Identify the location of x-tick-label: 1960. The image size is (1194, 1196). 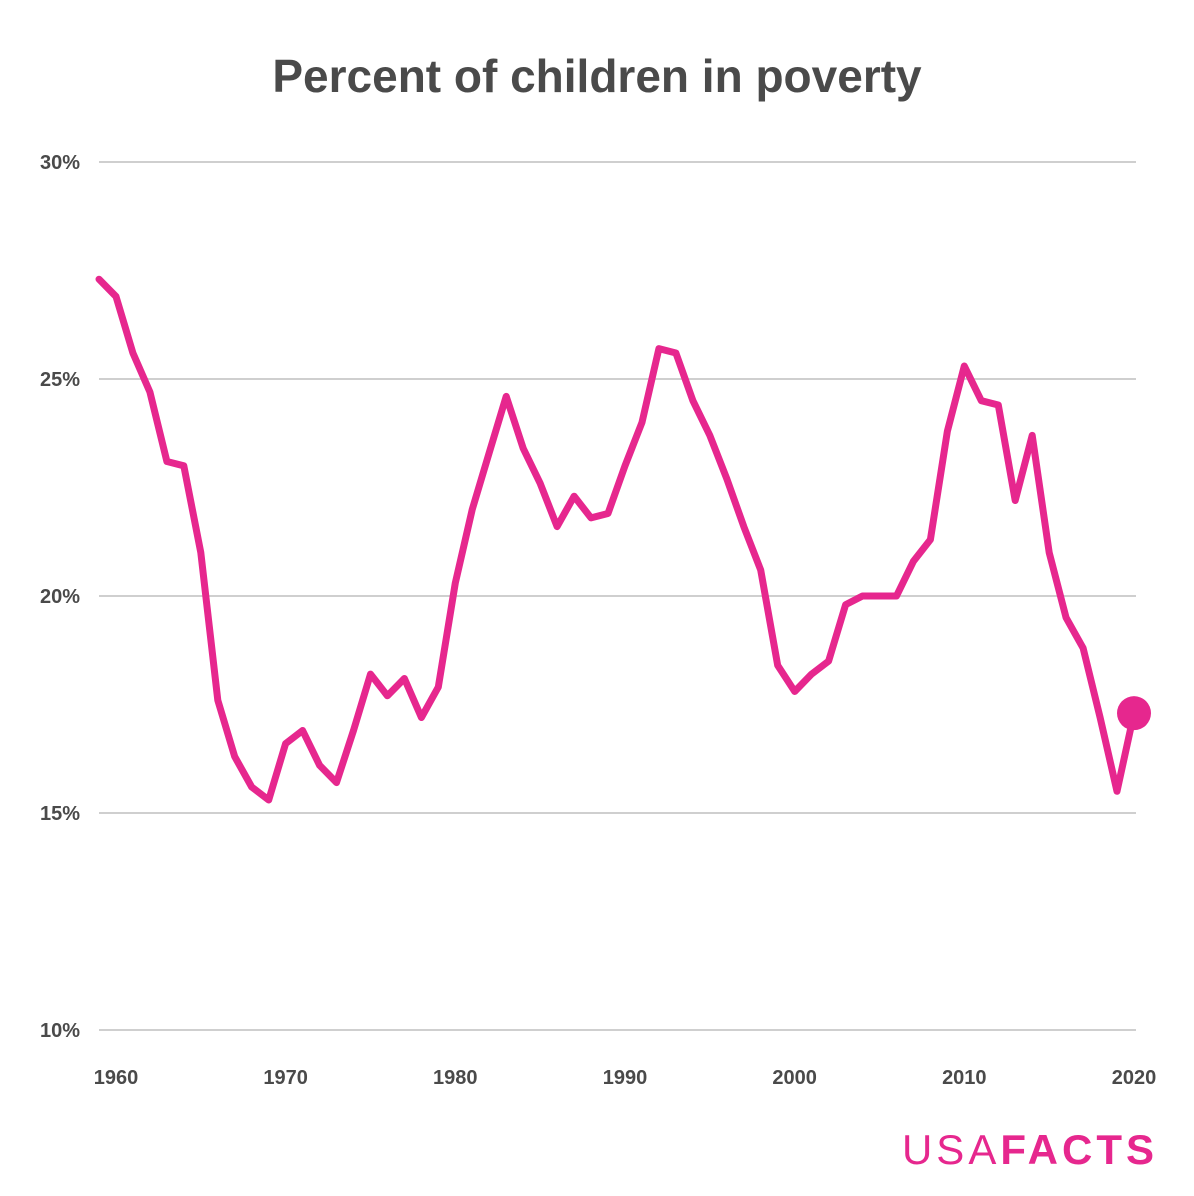
(116, 1078).